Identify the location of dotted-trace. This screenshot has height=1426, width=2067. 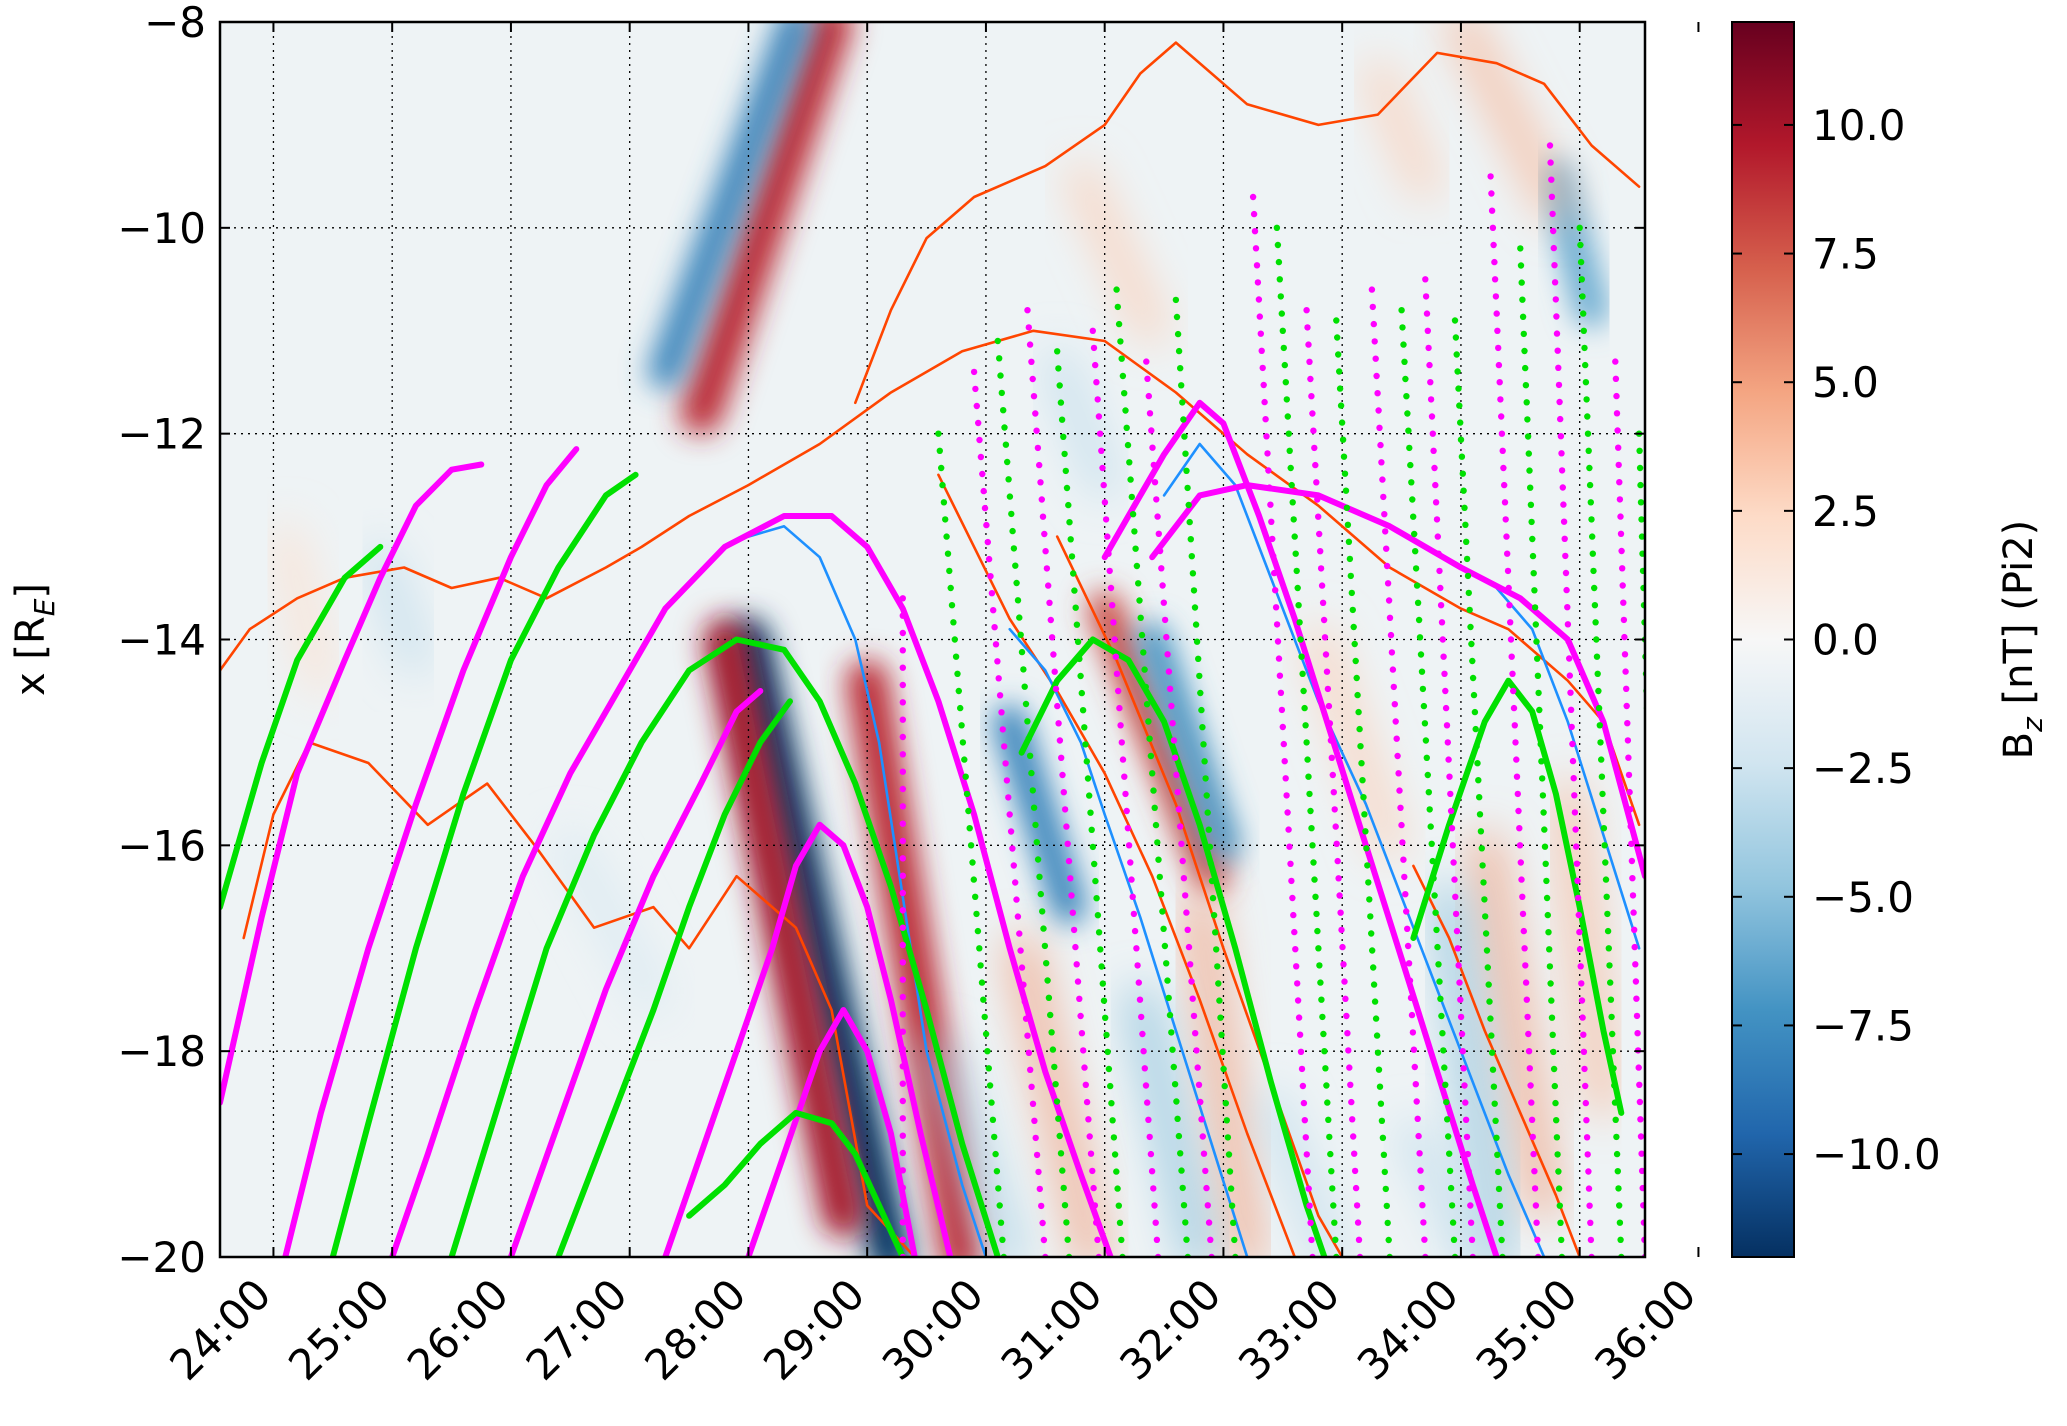
(1152, 771).